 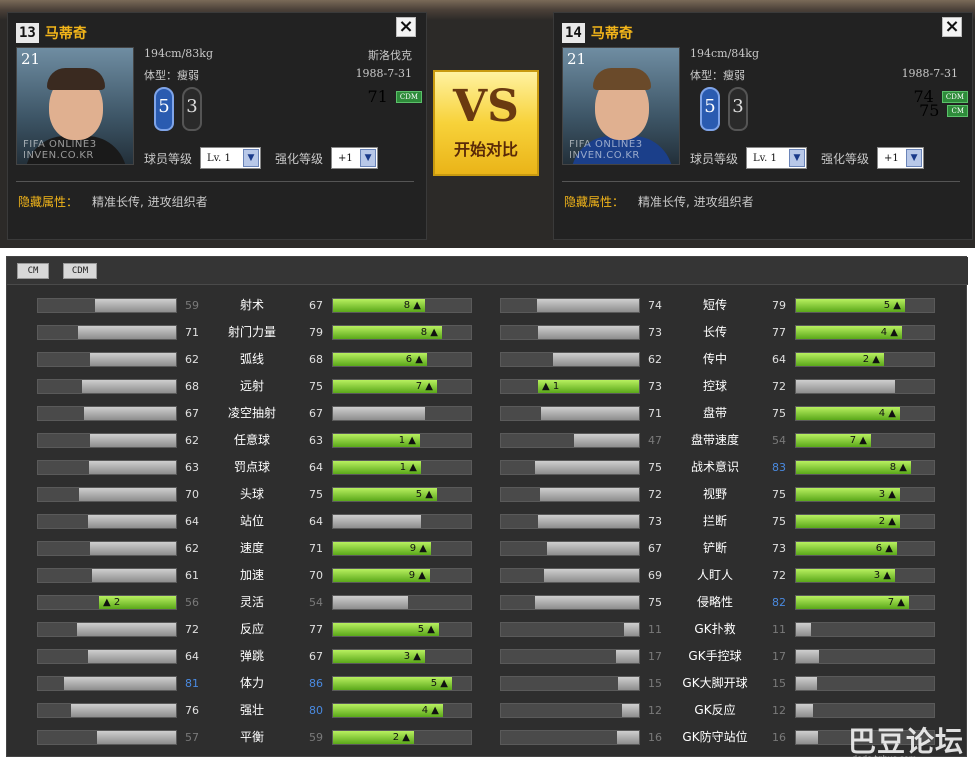 What do you see at coordinates (914, 158) in the screenshot?
I see `chevron-down-icon: ▼` at bounding box center [914, 158].